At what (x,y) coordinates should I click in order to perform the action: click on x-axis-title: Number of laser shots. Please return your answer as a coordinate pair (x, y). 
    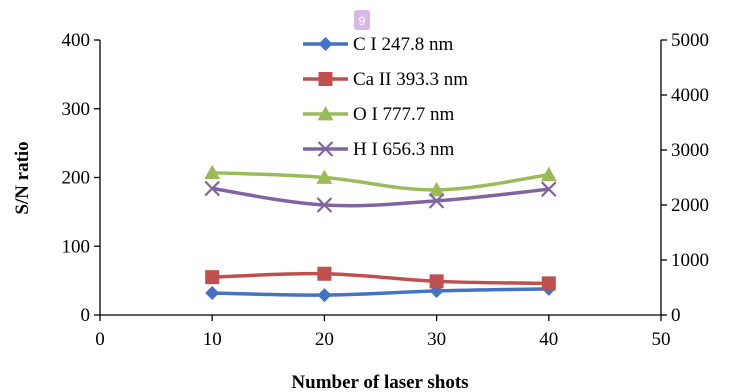
    Looking at the image, I should click on (379, 382).